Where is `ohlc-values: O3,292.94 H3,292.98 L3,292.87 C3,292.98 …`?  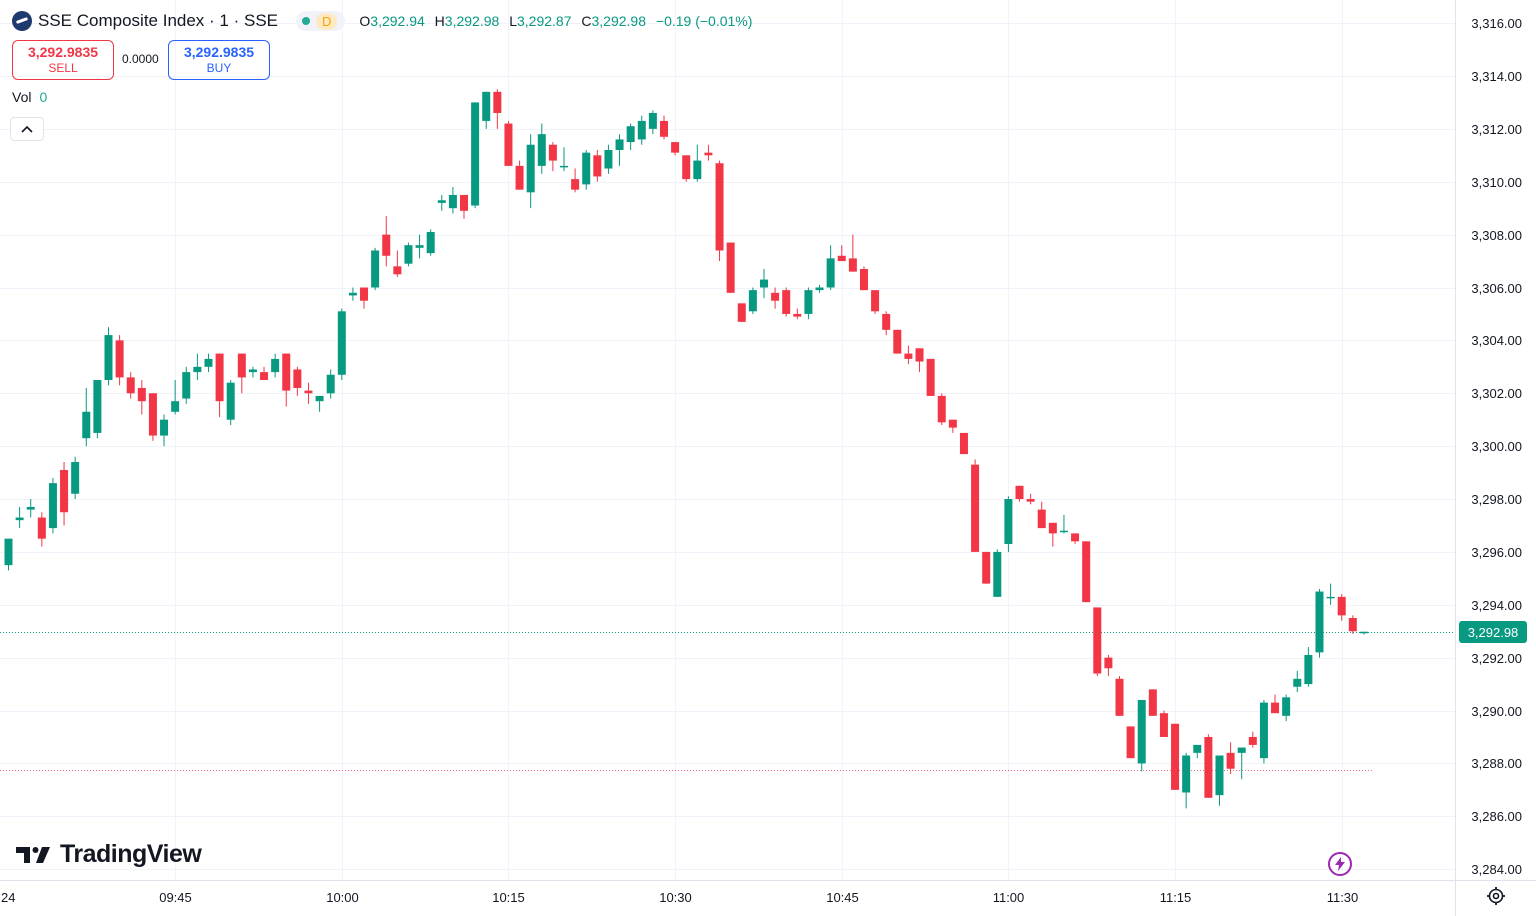
ohlc-values: O3,292.94 H3,292.98 L3,292.87 C3,292.98 … is located at coordinates (558, 21).